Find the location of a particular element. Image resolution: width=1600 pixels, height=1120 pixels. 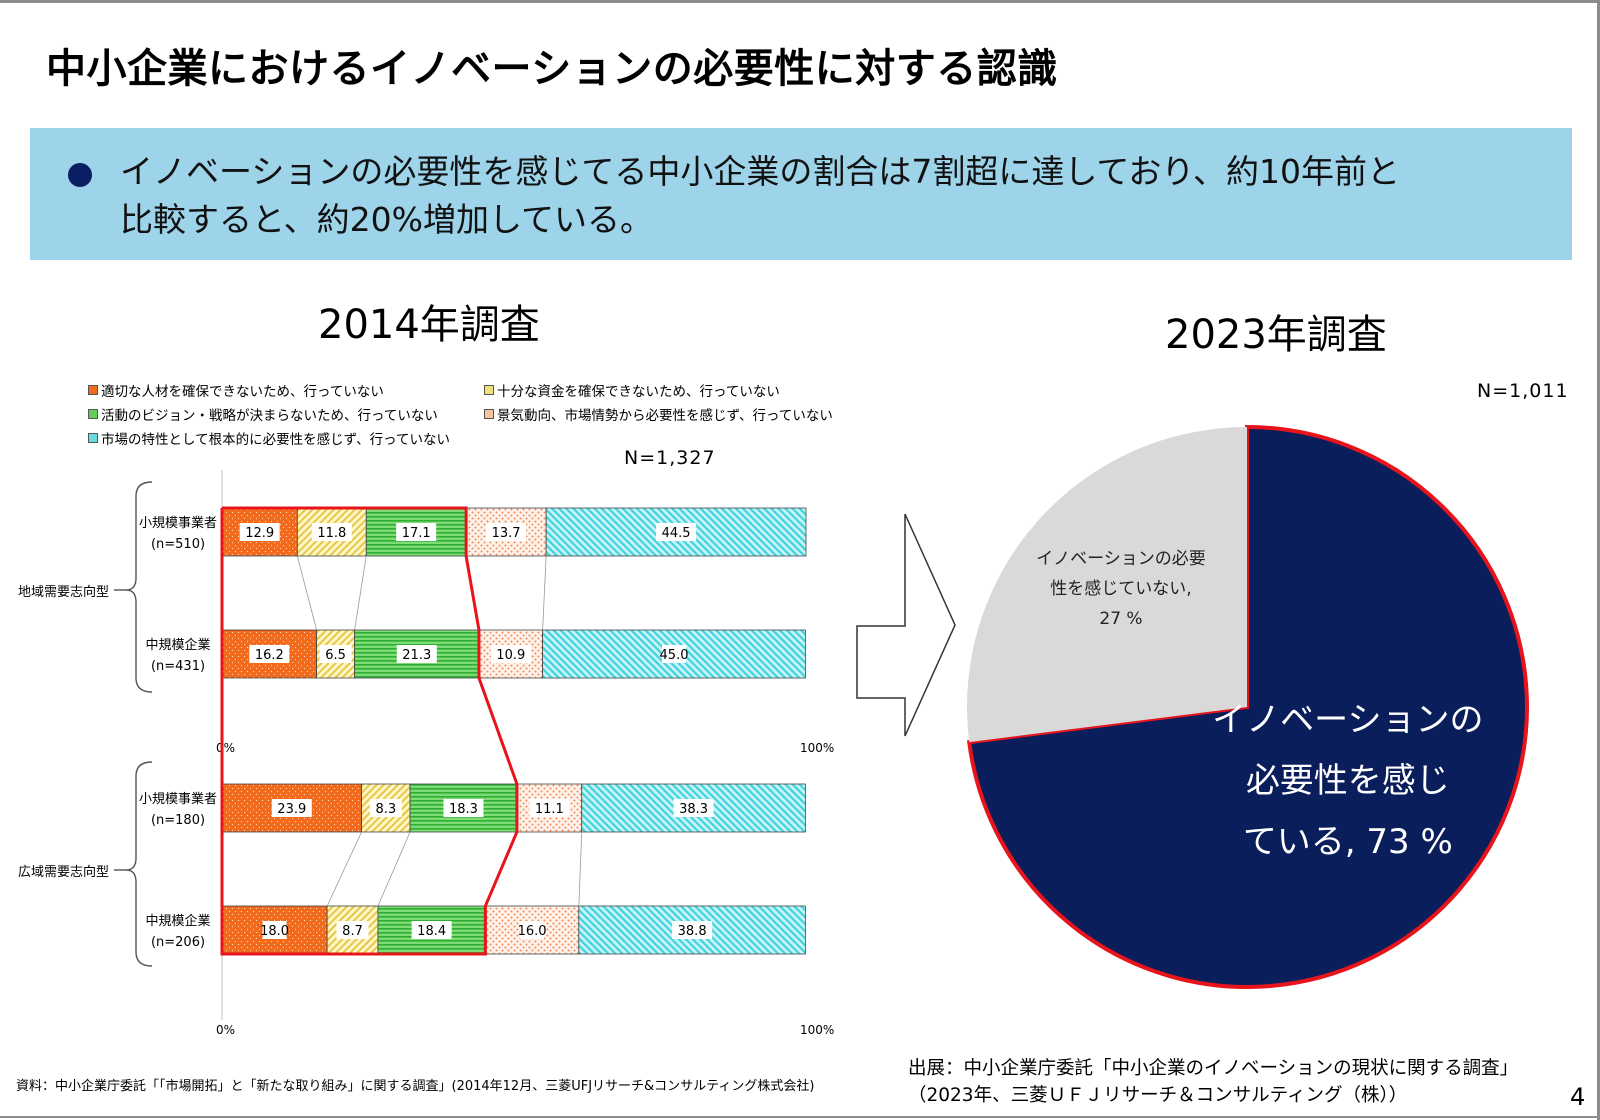

top-border is located at coordinates (800, 1).